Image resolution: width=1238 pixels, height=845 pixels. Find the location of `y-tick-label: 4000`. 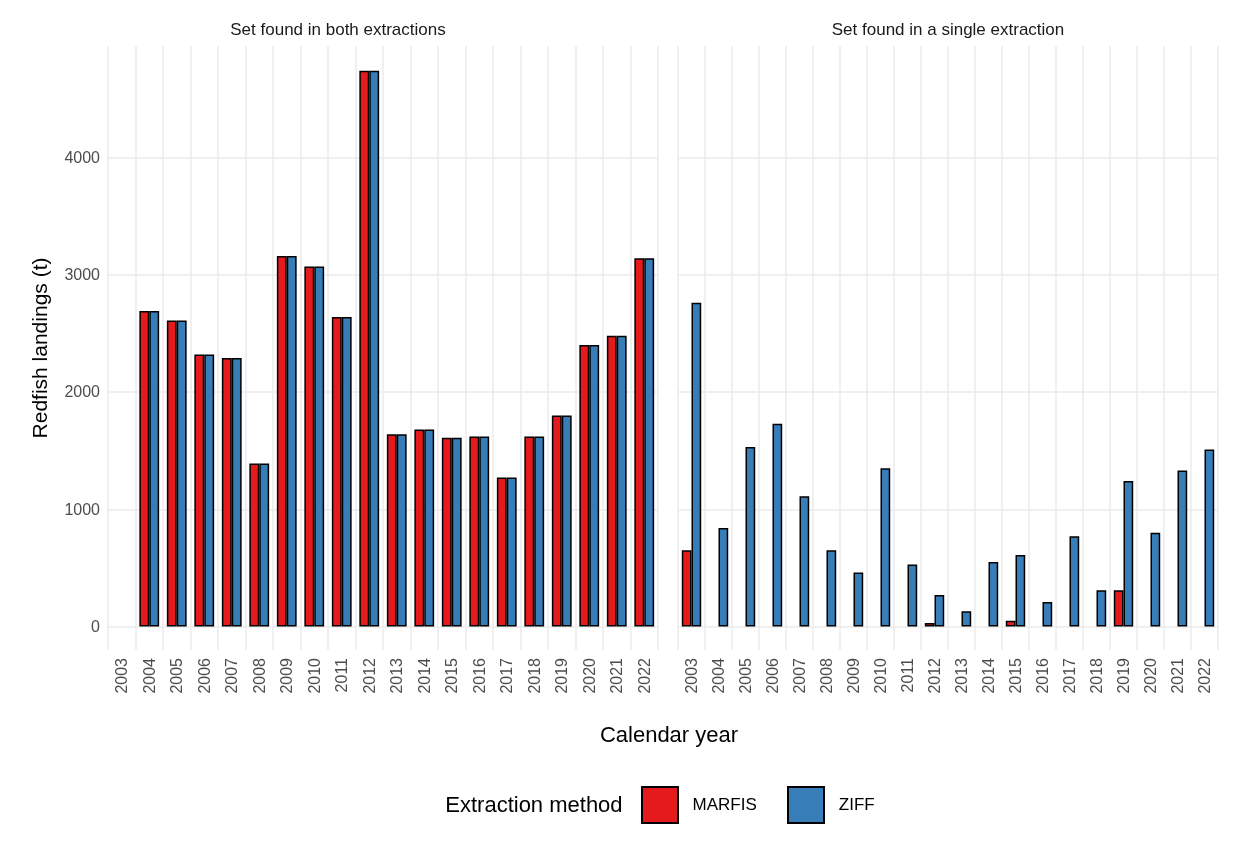

y-tick-label: 4000 is located at coordinates (82, 157).